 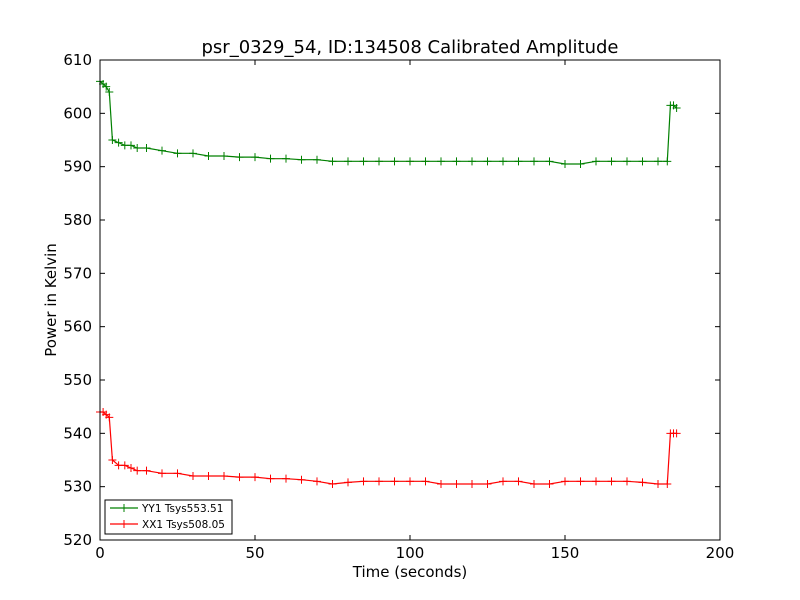 What do you see at coordinates (77, 113) in the screenshot?
I see `y-tick-label: 600` at bounding box center [77, 113].